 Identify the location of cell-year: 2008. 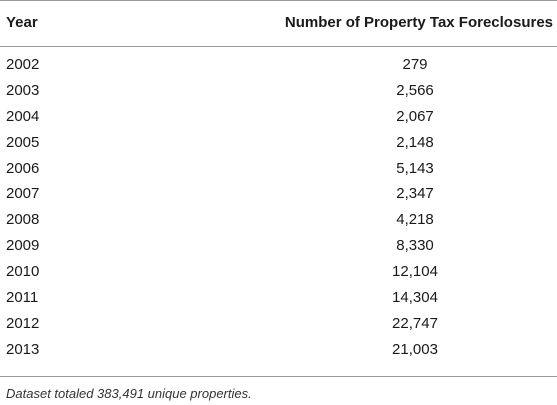
(23, 220).